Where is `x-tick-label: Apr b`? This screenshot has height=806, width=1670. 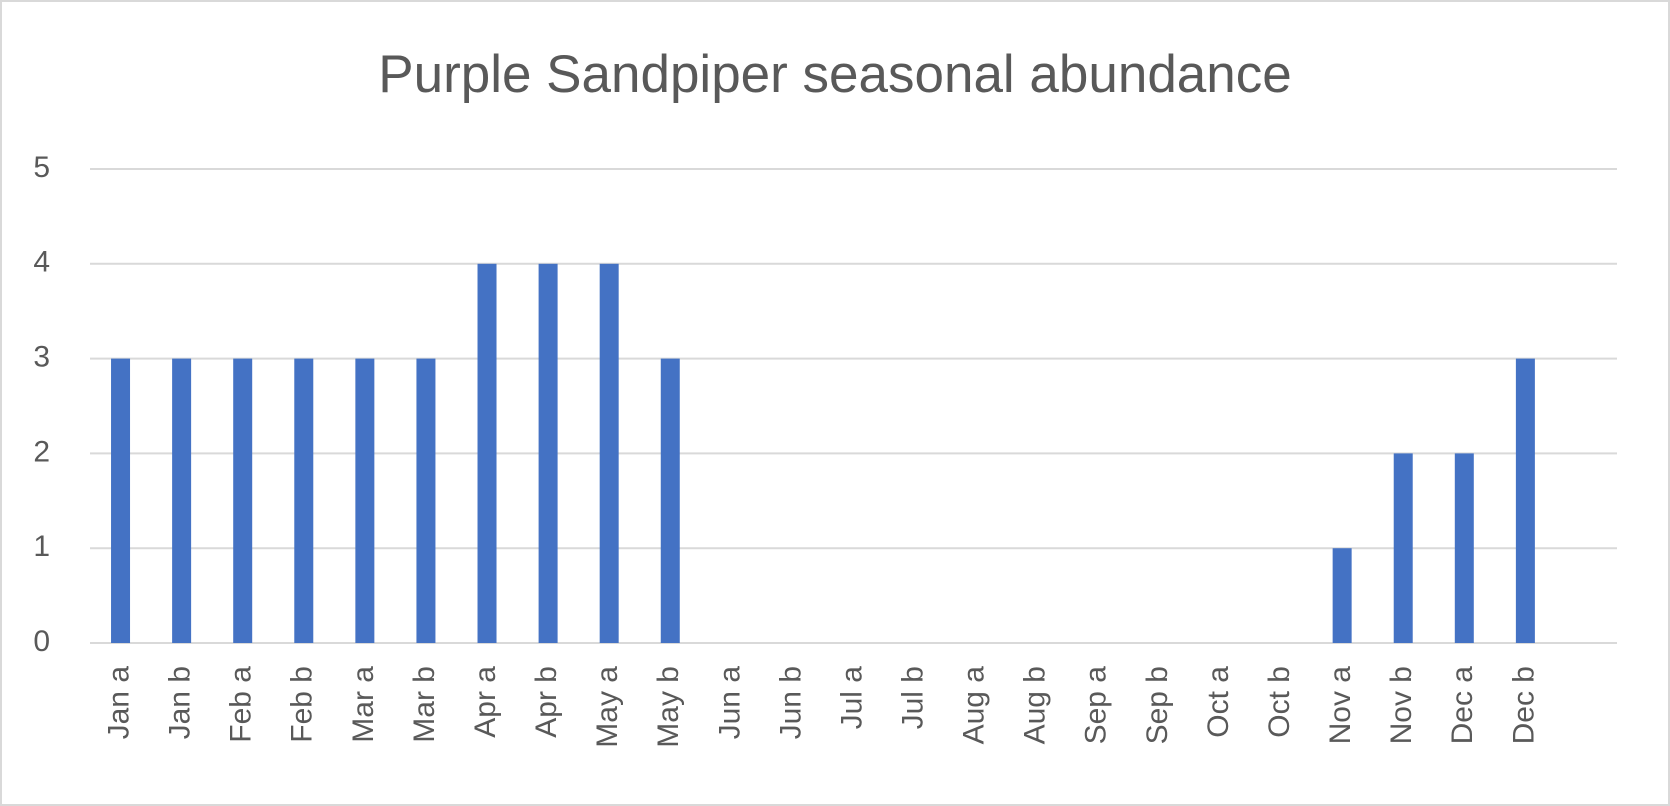
x-tick-label: Apr b is located at coordinates (546, 702).